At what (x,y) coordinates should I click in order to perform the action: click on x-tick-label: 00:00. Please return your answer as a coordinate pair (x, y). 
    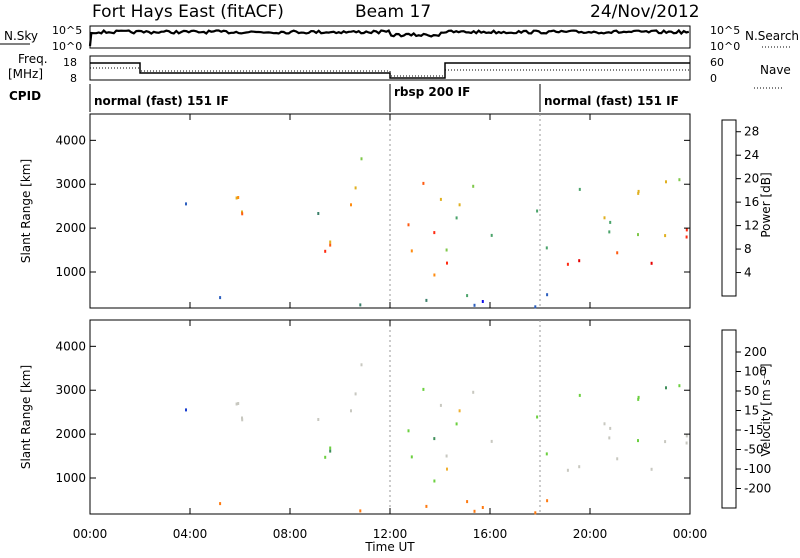
    Looking at the image, I should click on (90, 534).